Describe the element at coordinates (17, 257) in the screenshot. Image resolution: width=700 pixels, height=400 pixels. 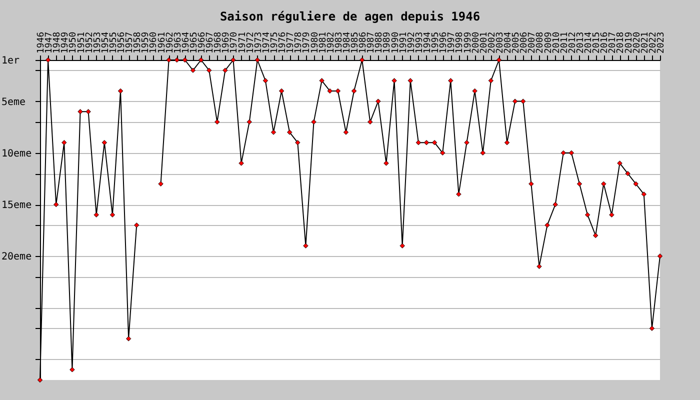
I see `y-tick-label: 20eme` at that location.